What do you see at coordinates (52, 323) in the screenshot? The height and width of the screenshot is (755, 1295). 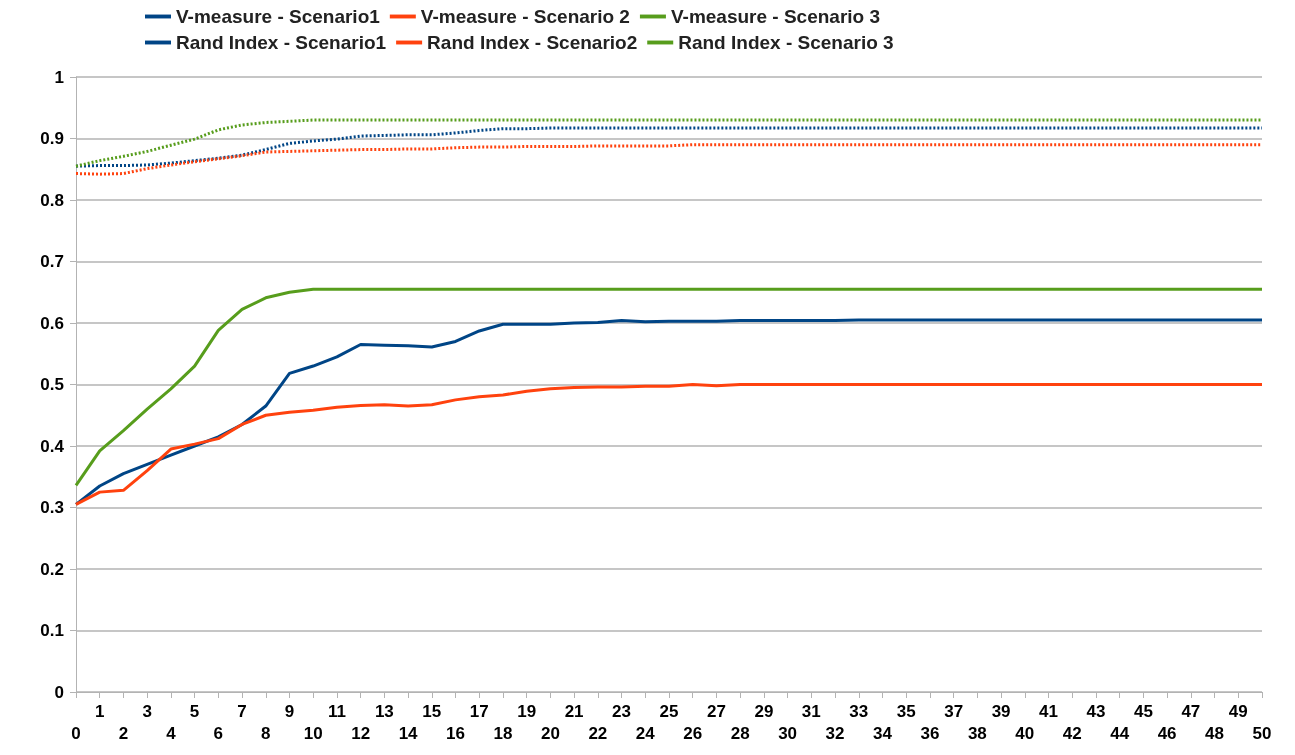 I see `y-tick-label: 0.6` at bounding box center [52, 323].